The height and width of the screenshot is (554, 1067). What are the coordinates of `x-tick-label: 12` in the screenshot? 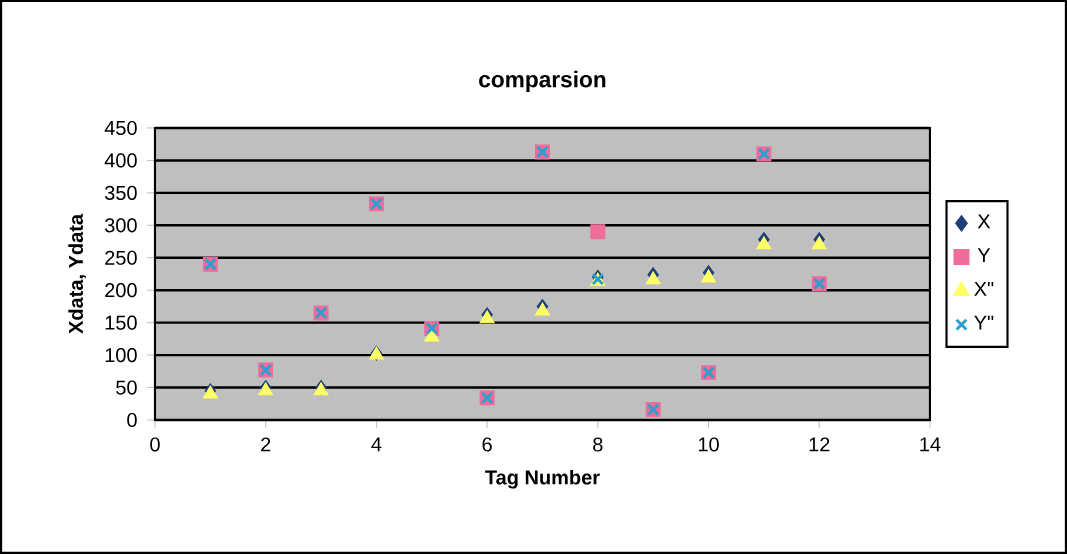 It's located at (819, 444).